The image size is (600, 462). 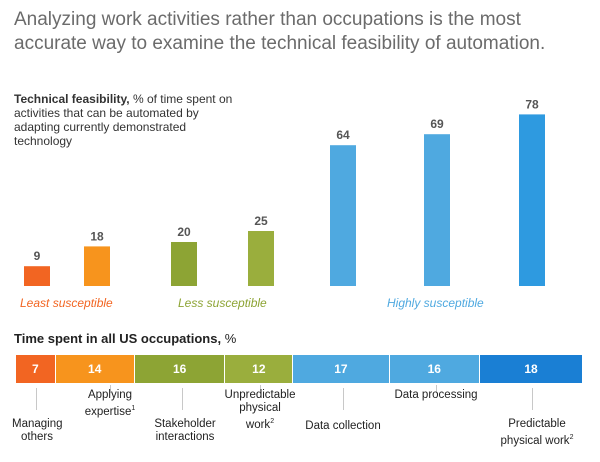 I want to click on time-spent-title-text: Time spent in all US occupations,, so click(x=118, y=338).